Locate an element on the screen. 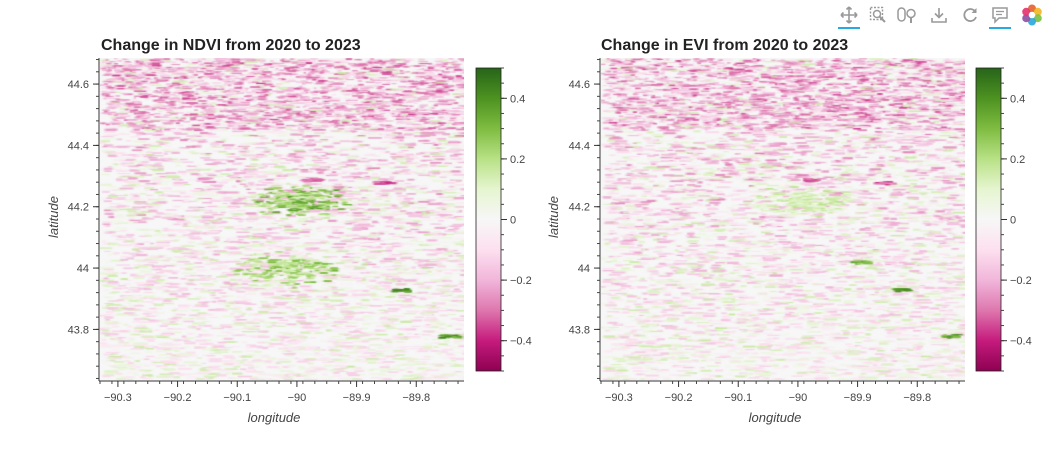 Image resolution: width=1060 pixels, height=455 pixels. hover-icon is located at coordinates (1000, 15).